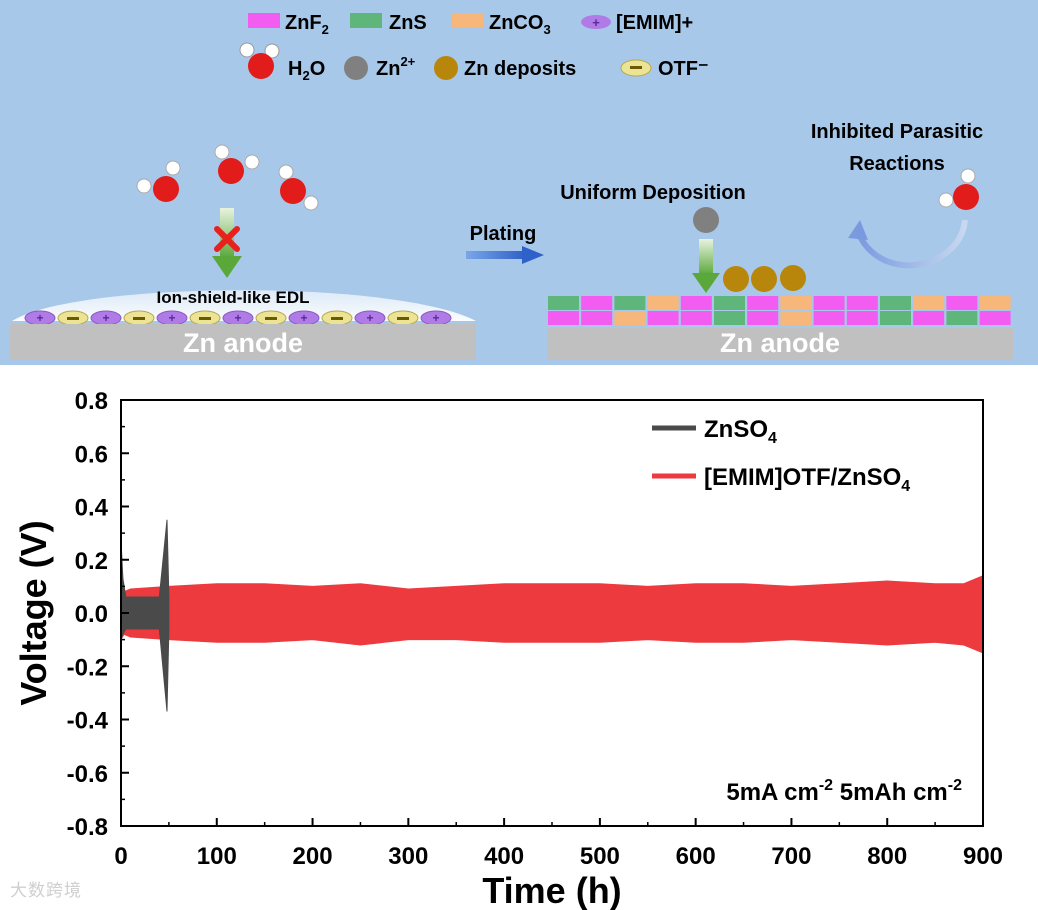  What do you see at coordinates (844, 791) in the screenshot?
I see `current-density-annotation: 5mA cm-2 5mAh cm-2` at bounding box center [844, 791].